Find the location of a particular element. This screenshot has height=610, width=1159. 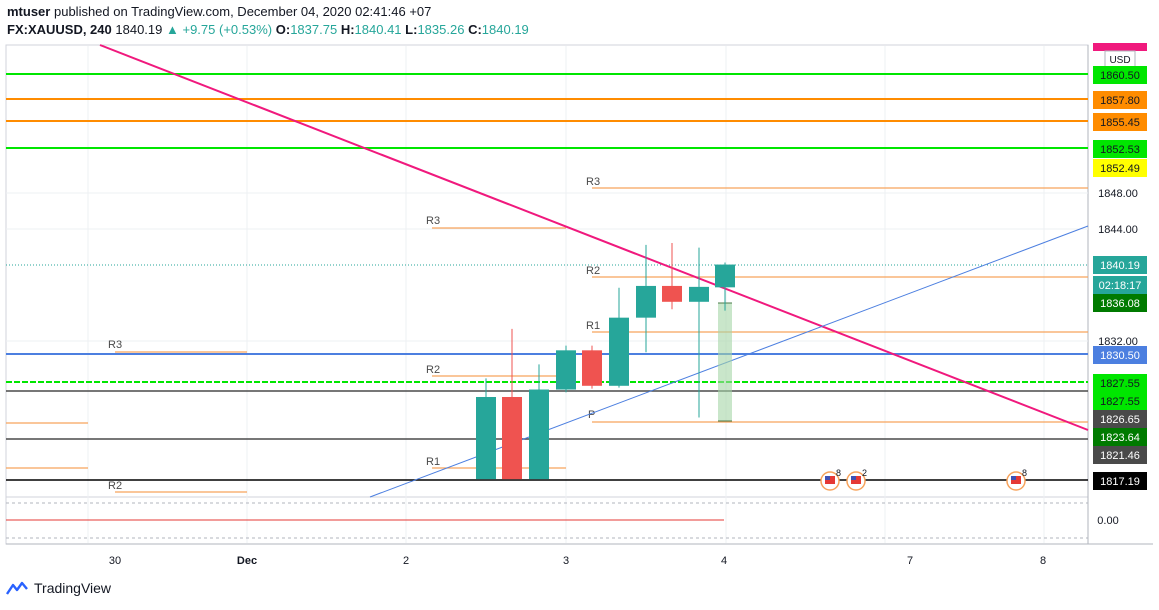

high-value: 1840.41 is located at coordinates (378, 29).